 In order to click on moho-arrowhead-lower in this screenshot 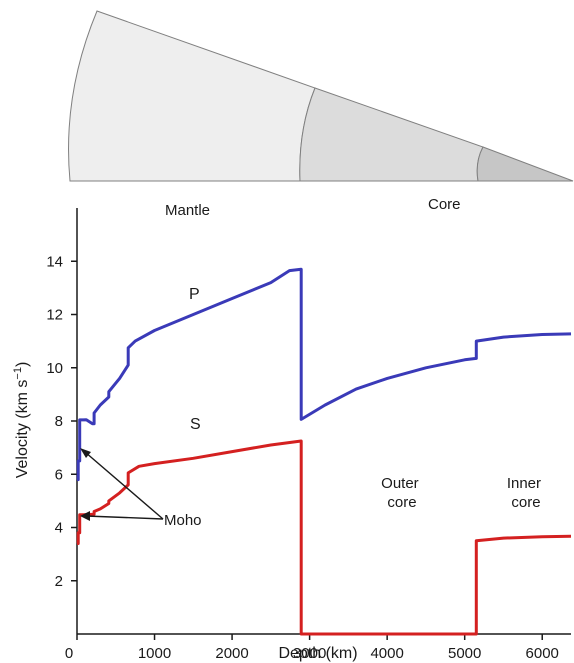, I will do `click(85, 516)`.